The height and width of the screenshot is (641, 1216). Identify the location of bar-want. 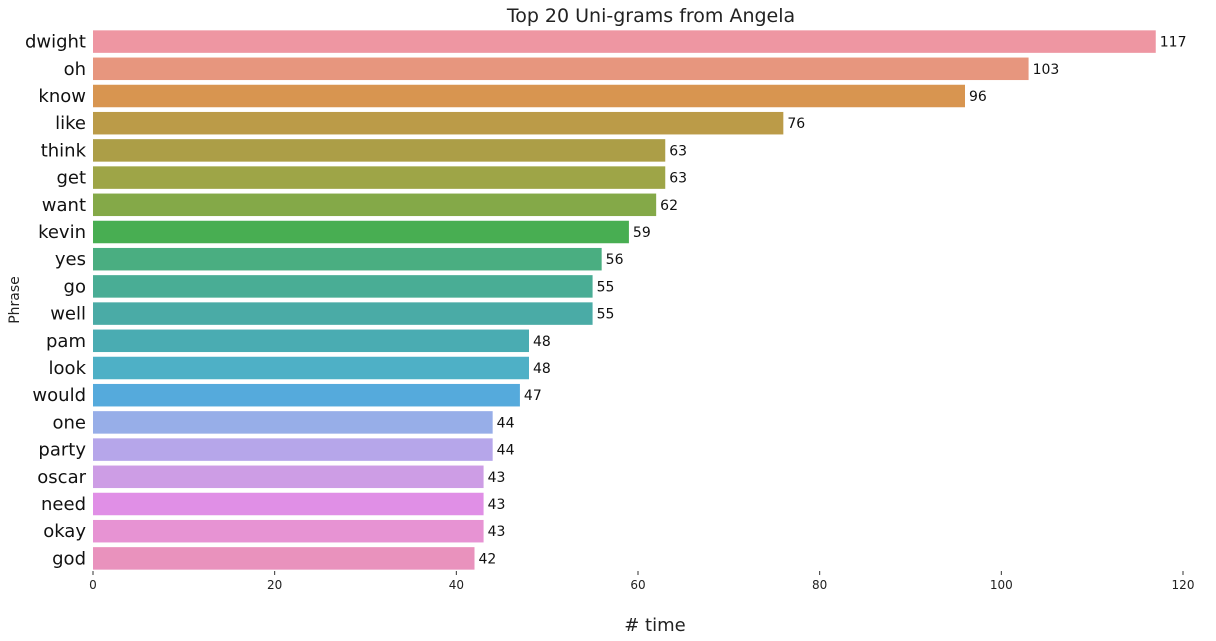
(375, 205).